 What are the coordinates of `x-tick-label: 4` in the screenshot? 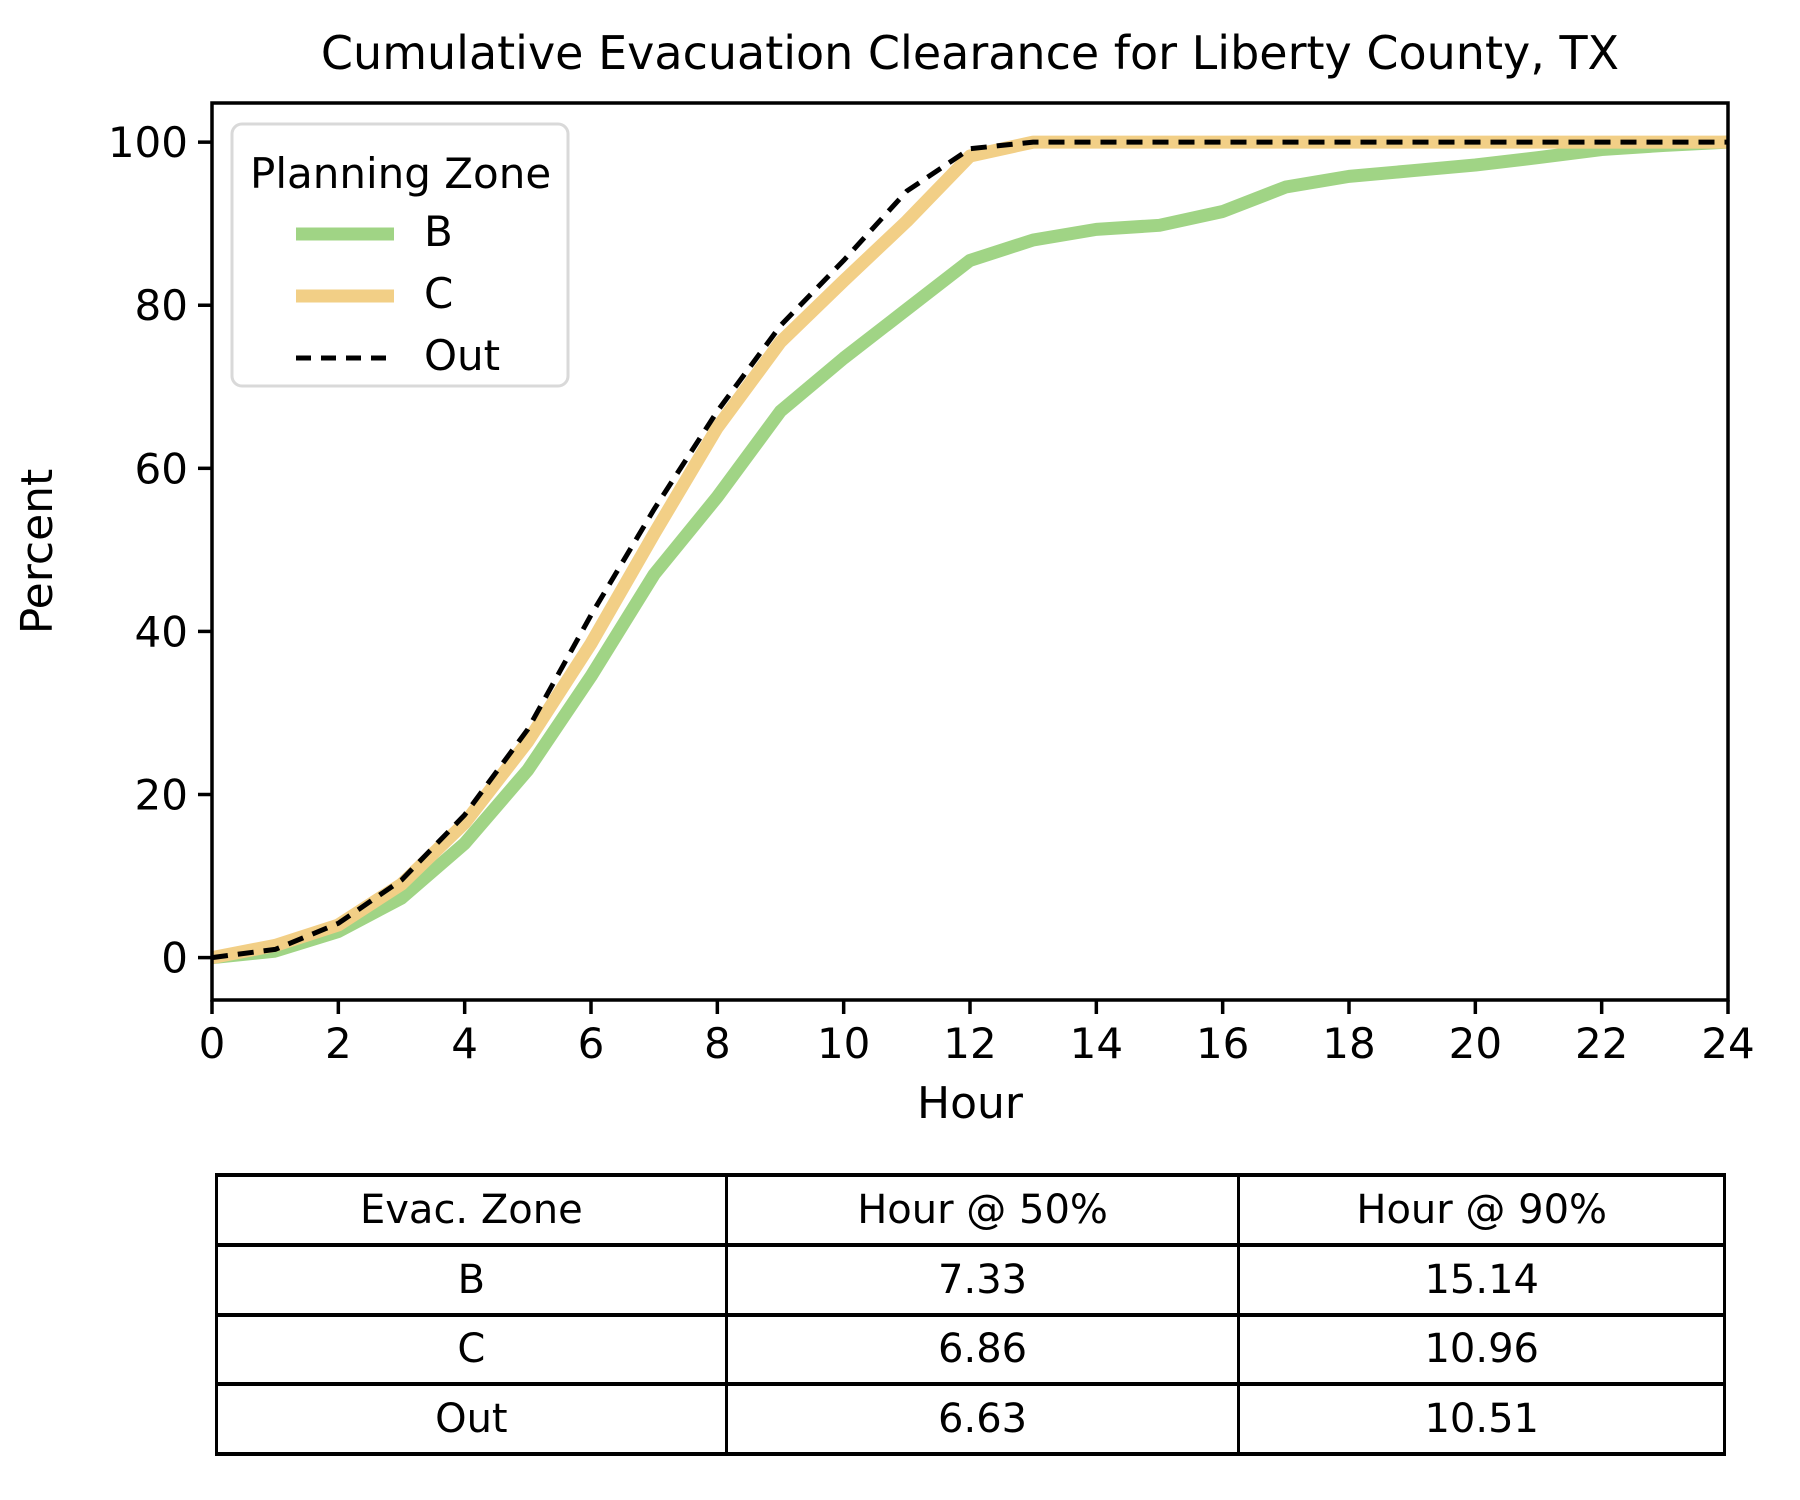 It's located at (464, 1043).